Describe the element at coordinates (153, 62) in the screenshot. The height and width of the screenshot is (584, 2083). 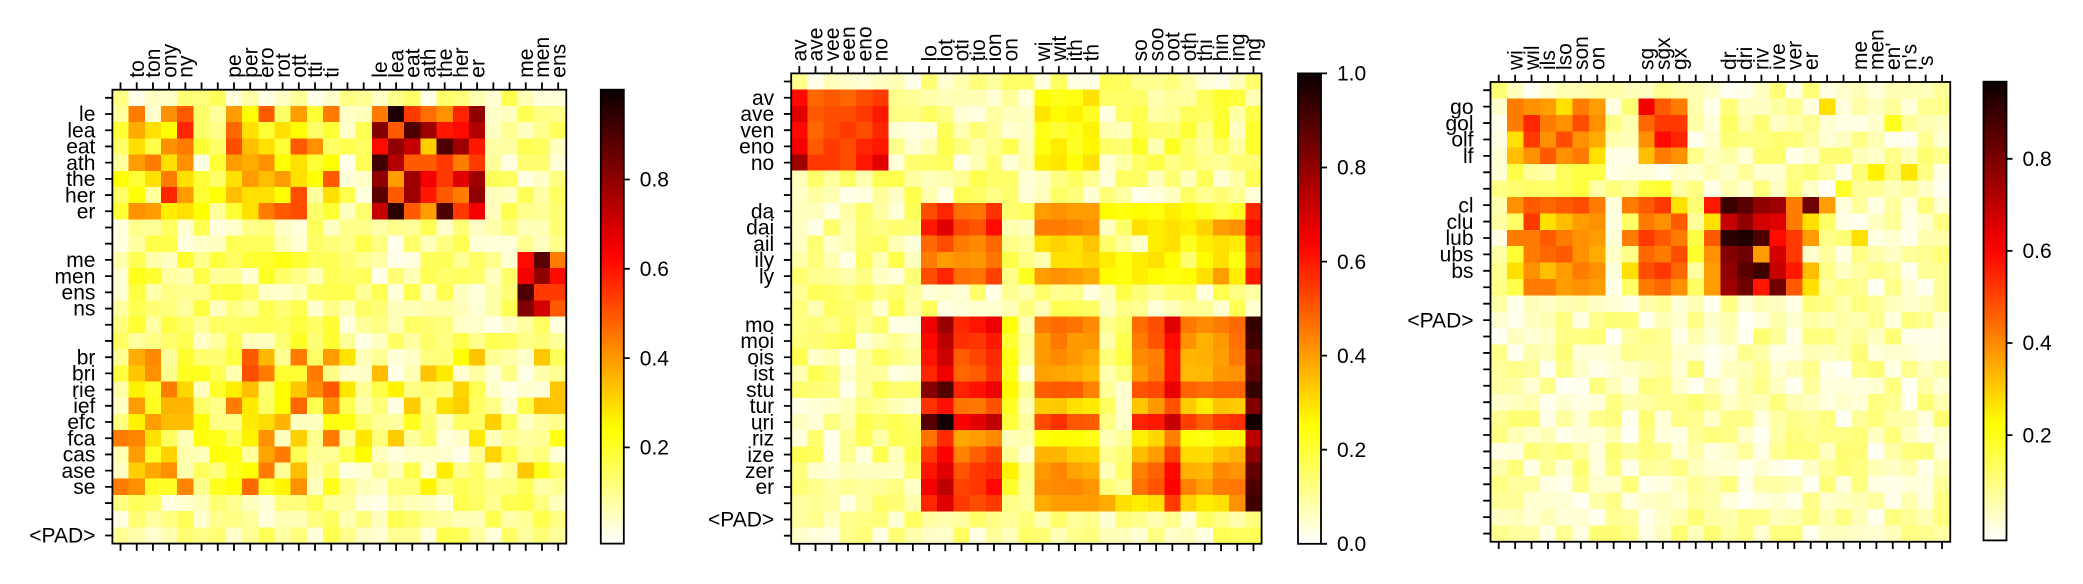
I see `svg-text: ton` at that location.